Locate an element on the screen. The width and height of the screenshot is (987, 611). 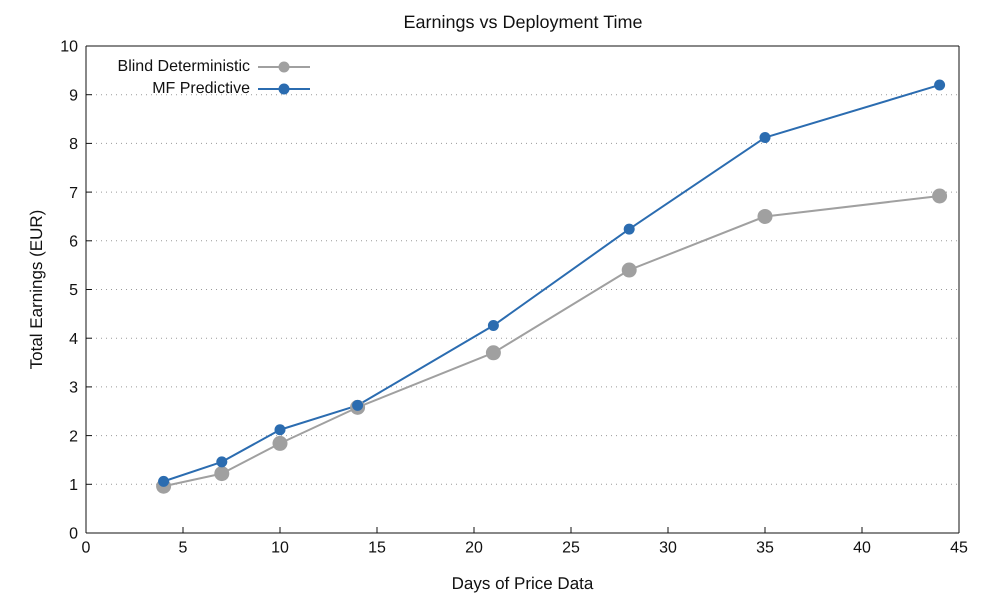
legend-label: Blind Deterministic is located at coordinates (184, 67).